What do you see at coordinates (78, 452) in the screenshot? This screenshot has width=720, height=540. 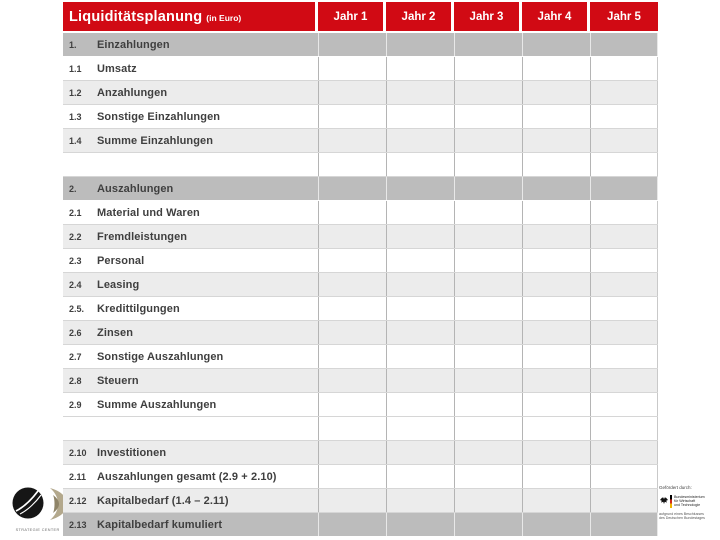 I see `row-number: 2.10` at bounding box center [78, 452].